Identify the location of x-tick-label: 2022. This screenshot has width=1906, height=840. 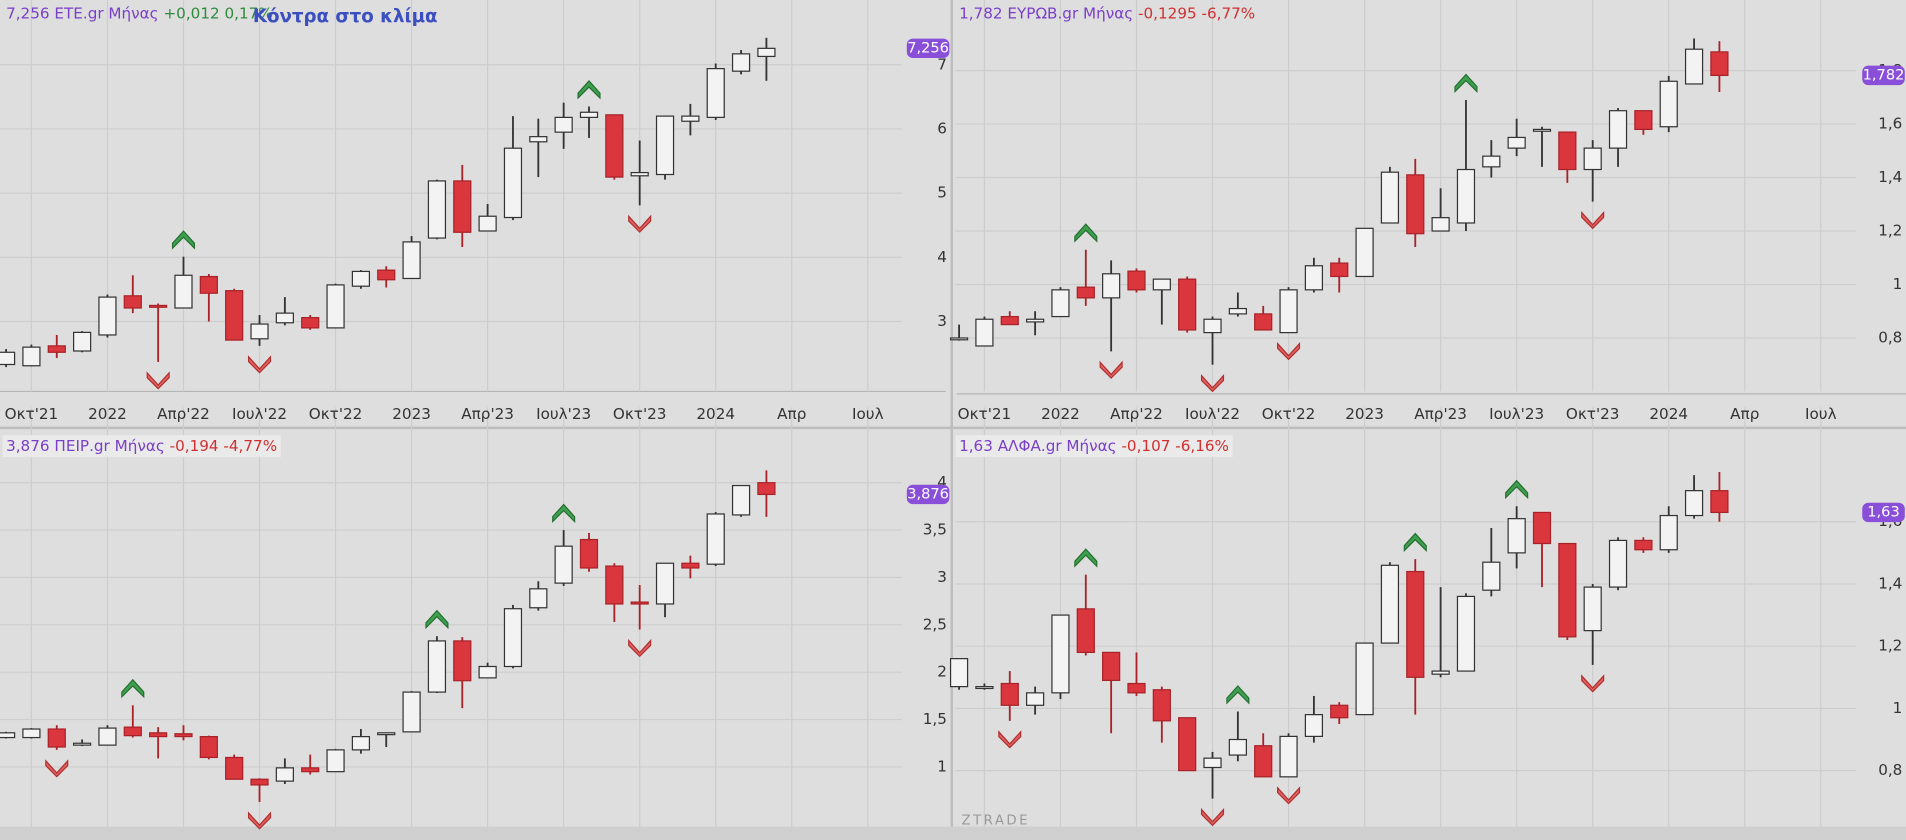
(1060, 414).